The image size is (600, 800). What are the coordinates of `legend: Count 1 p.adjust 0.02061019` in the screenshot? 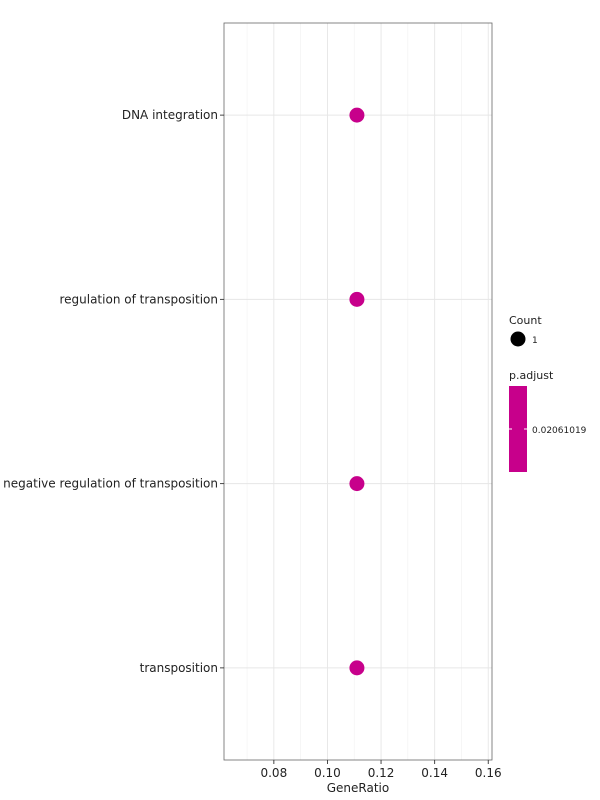 It's located at (548, 393).